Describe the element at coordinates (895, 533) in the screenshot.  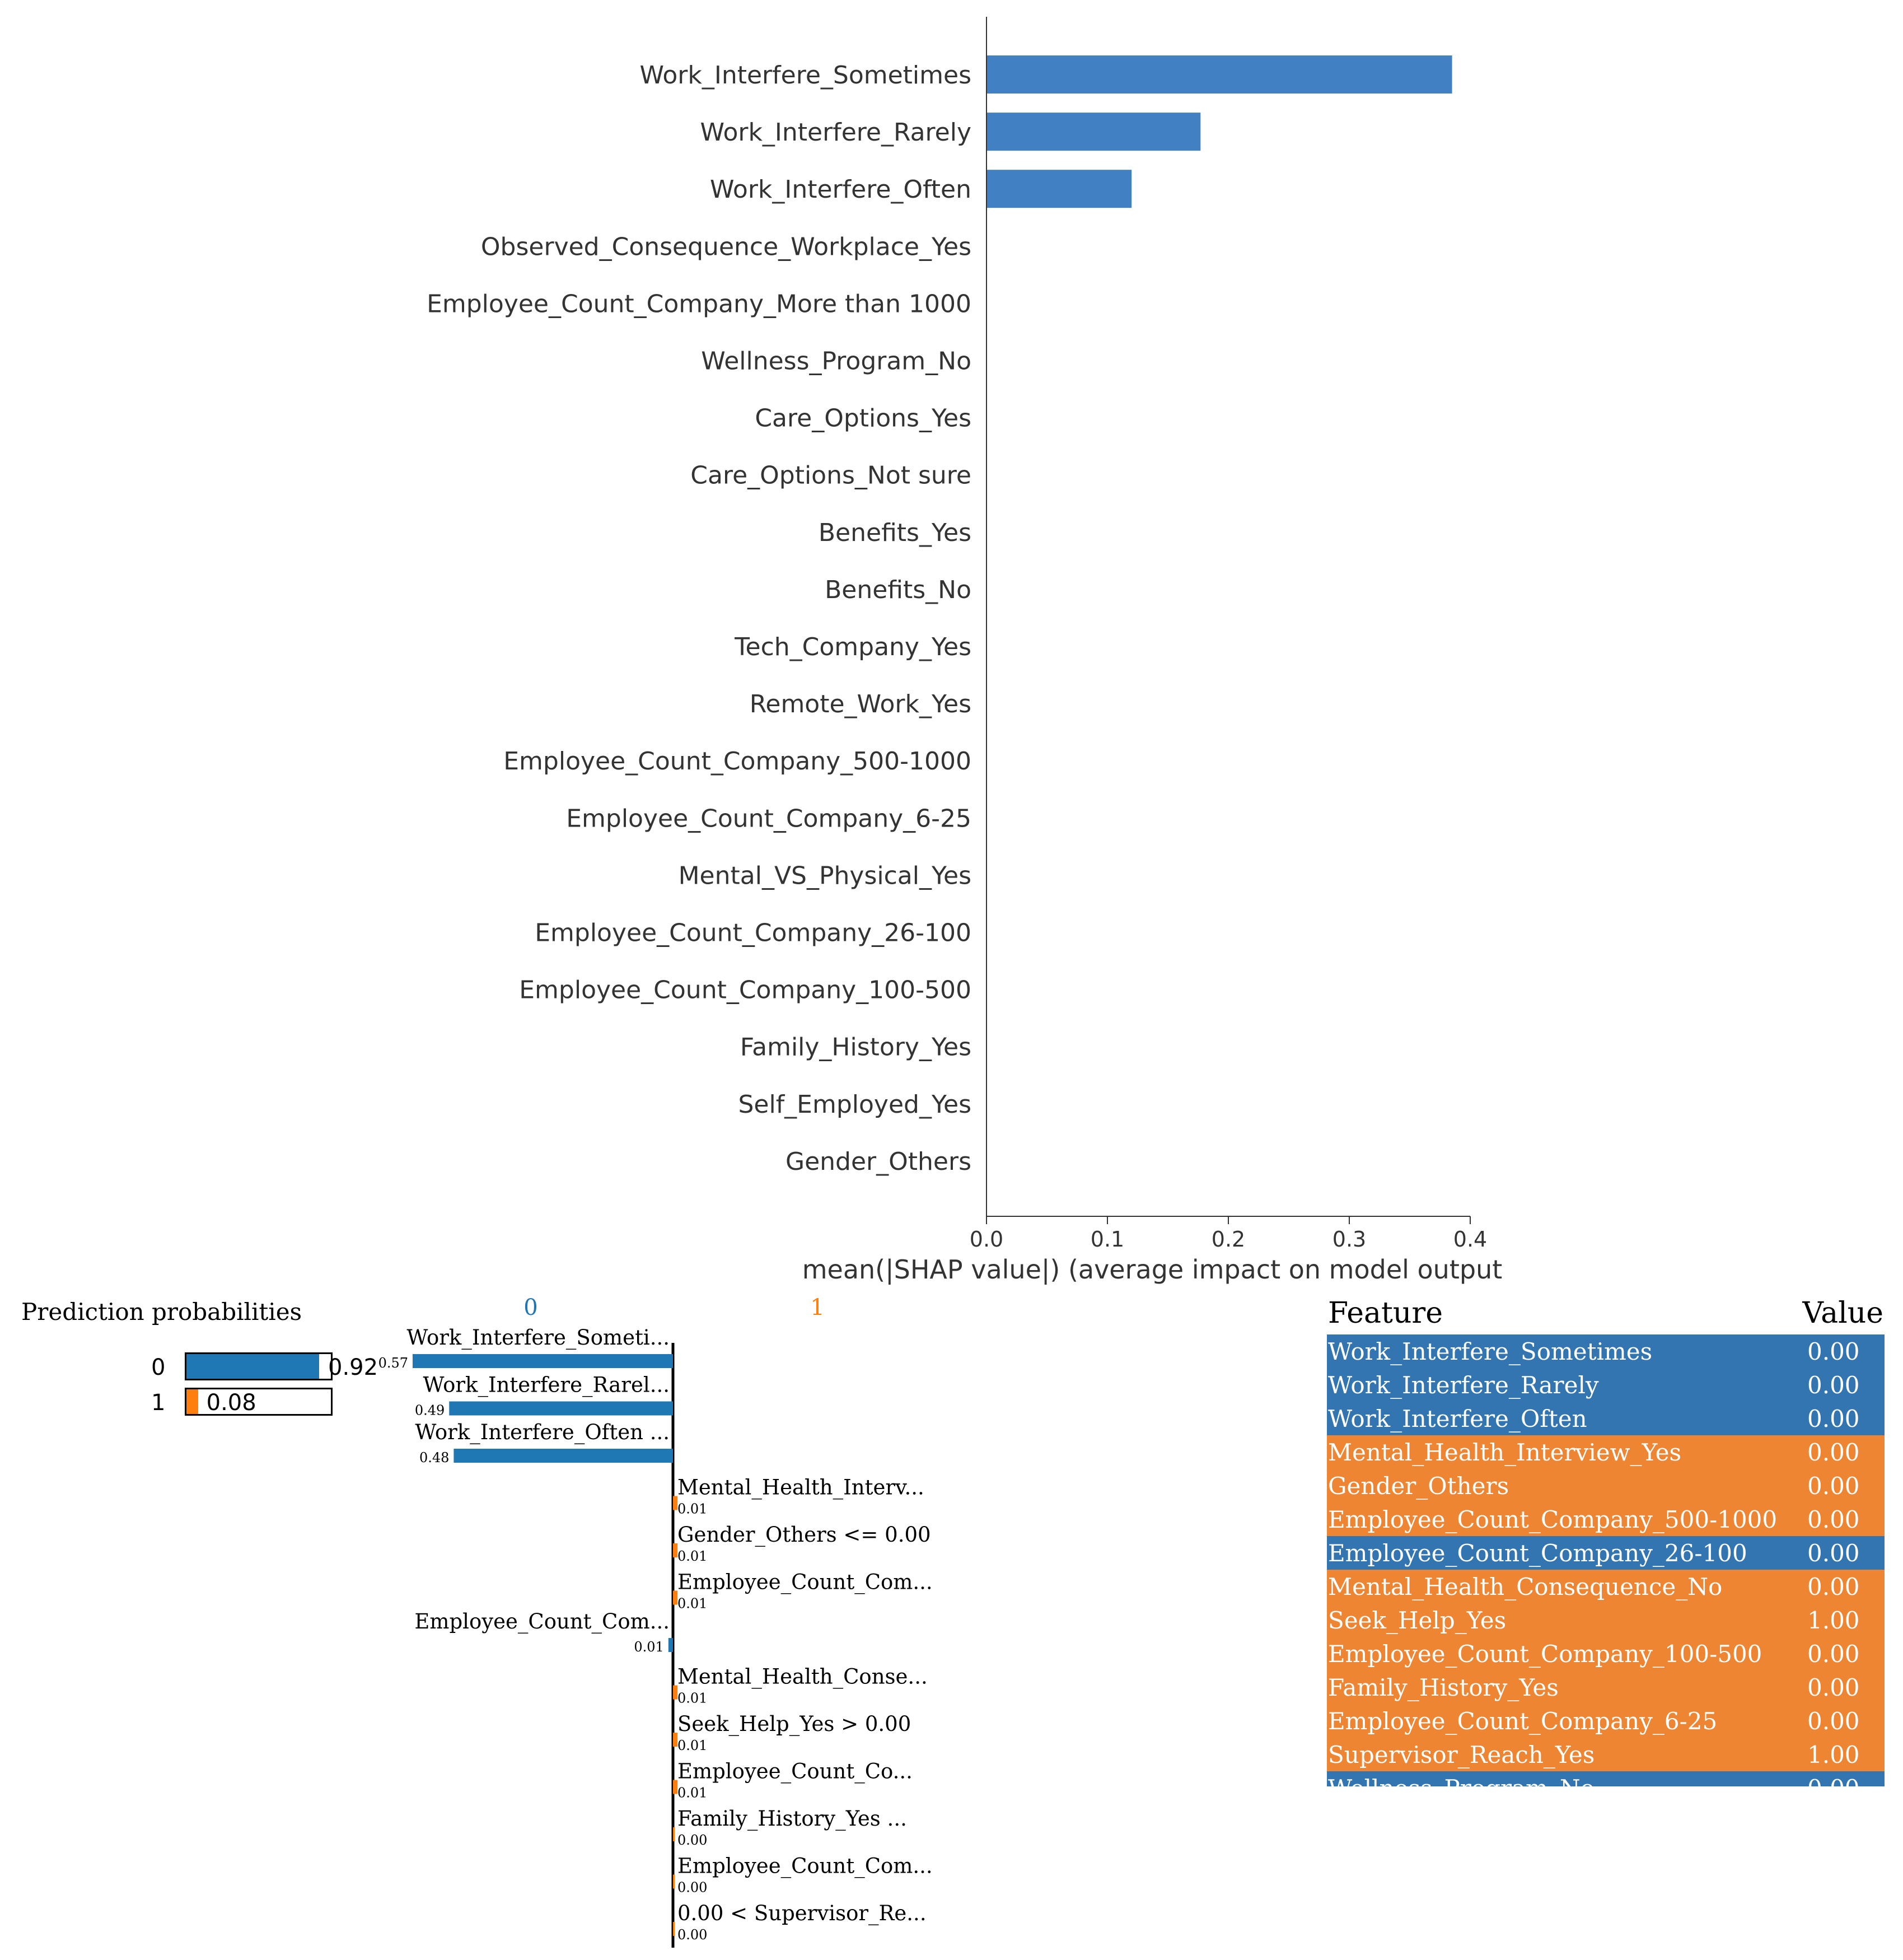
I see `y-tick-label: Benefits_Yes` at that location.